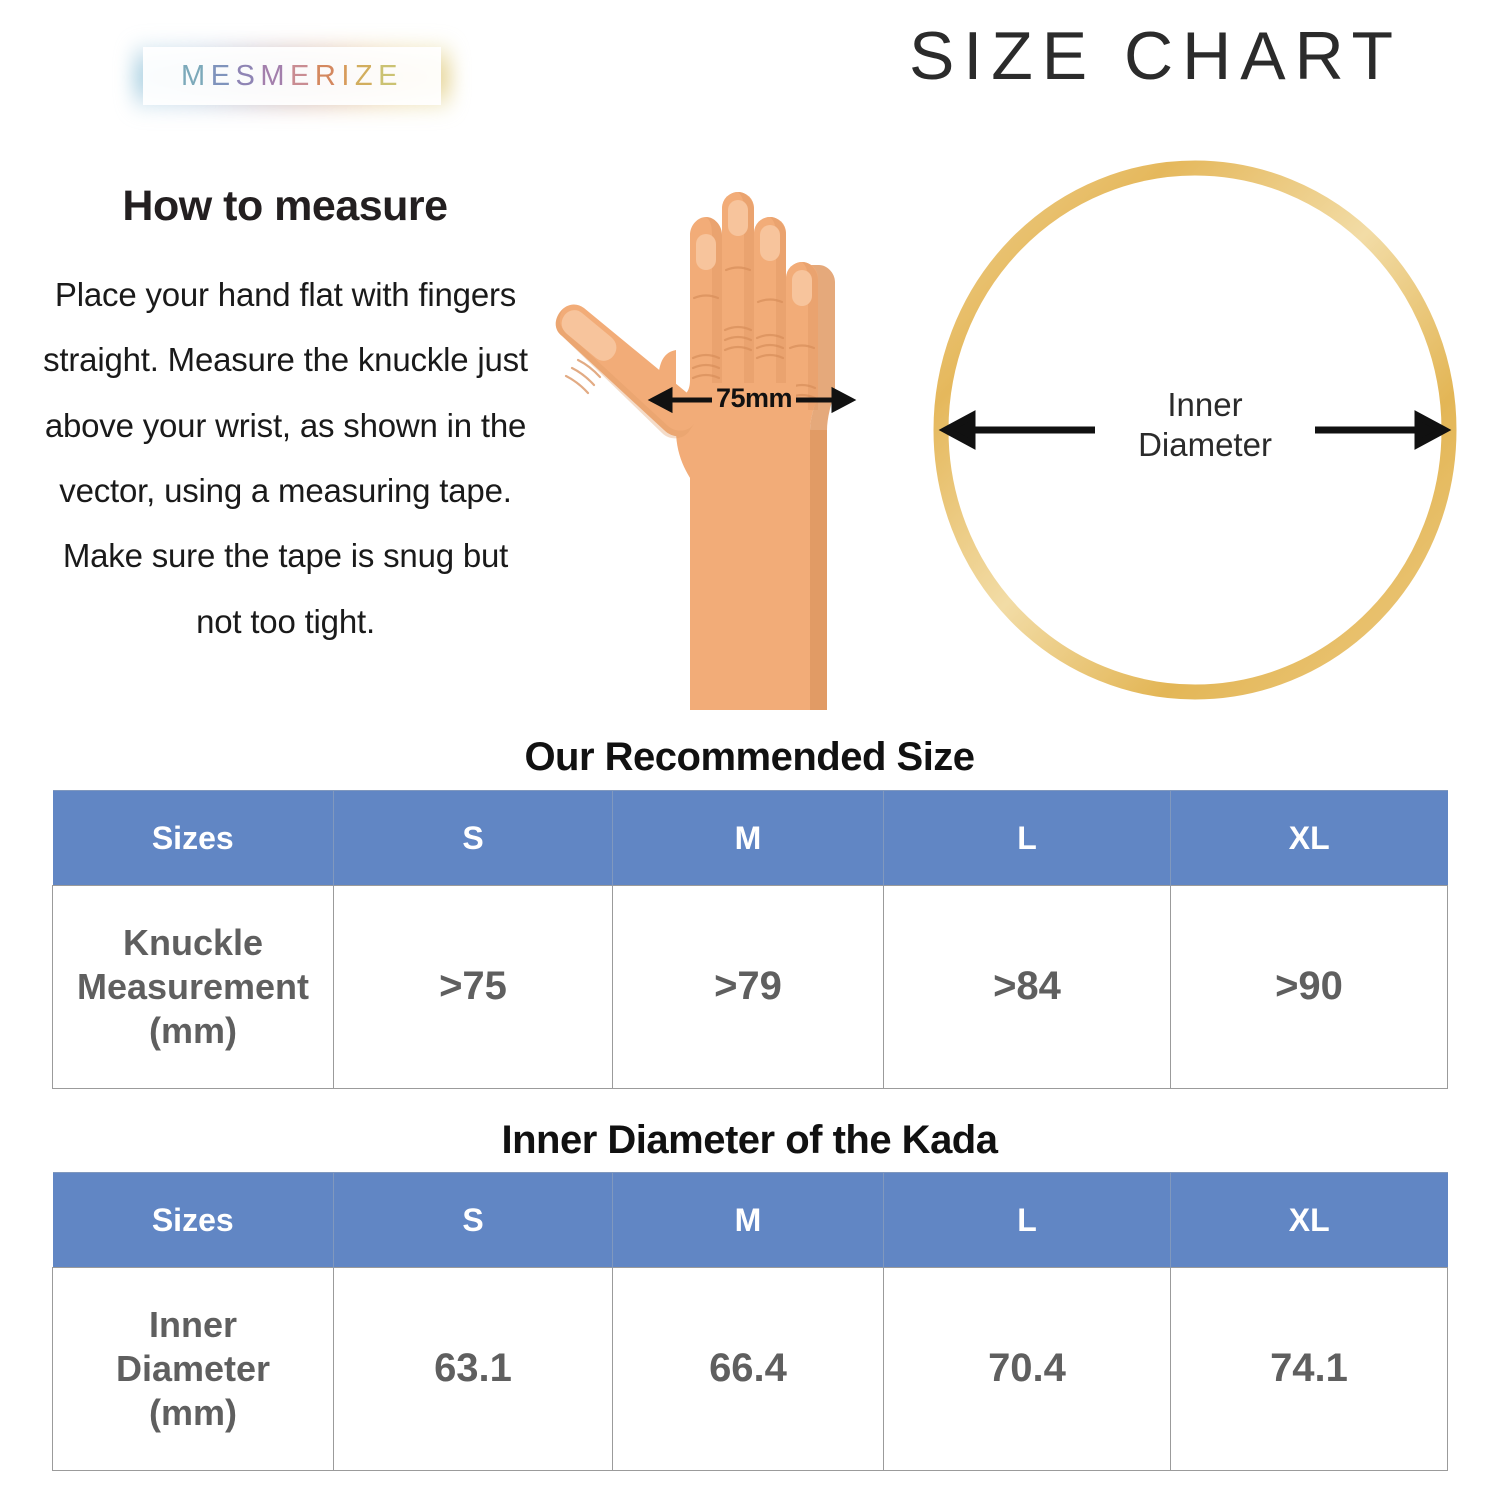 This screenshot has height=1500, width=1500. What do you see at coordinates (1205, 445) in the screenshot?
I see `bangle-label-line2: Diameter` at bounding box center [1205, 445].